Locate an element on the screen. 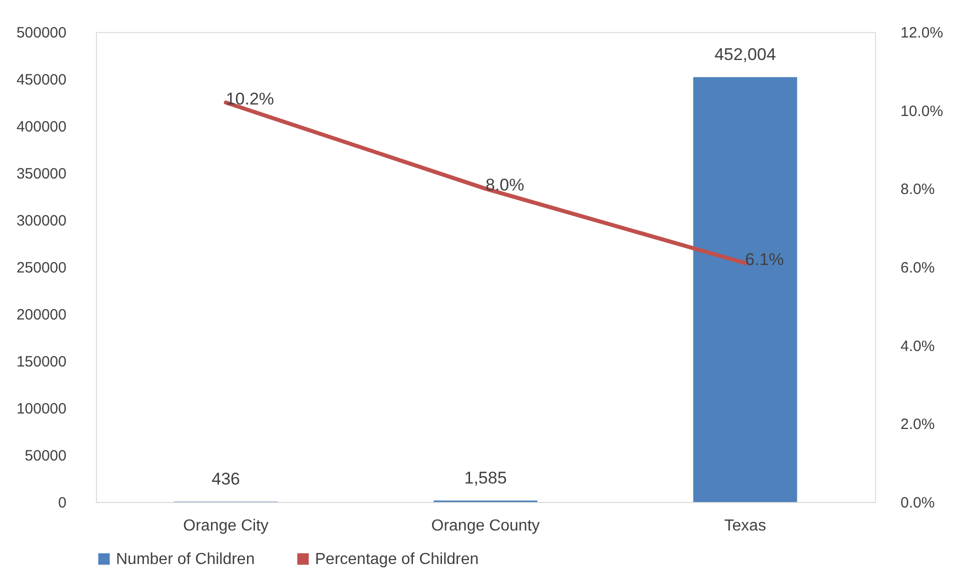 The width and height of the screenshot is (958, 582). data-label: 436 is located at coordinates (226, 479).